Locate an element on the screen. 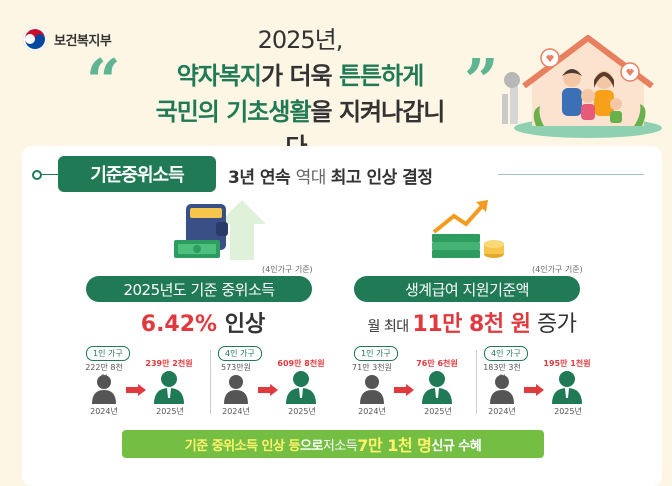 The width and height of the screenshot is (672, 486). money-growth-icon is located at coordinates (468, 229).